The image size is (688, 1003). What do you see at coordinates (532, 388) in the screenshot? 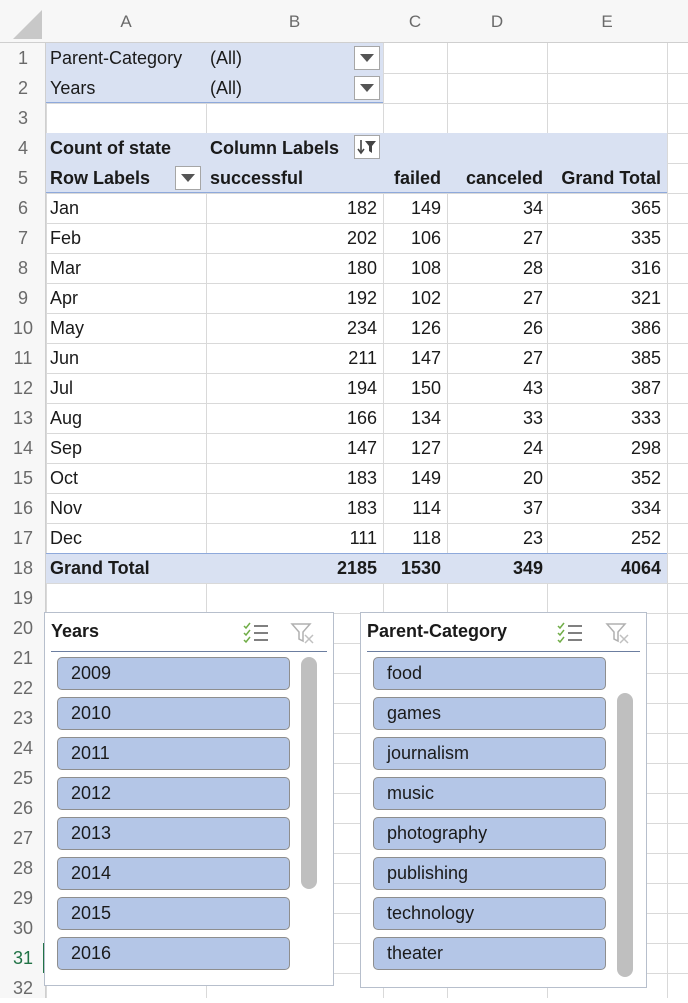
I see `pivot-cell: 43` at bounding box center [532, 388].